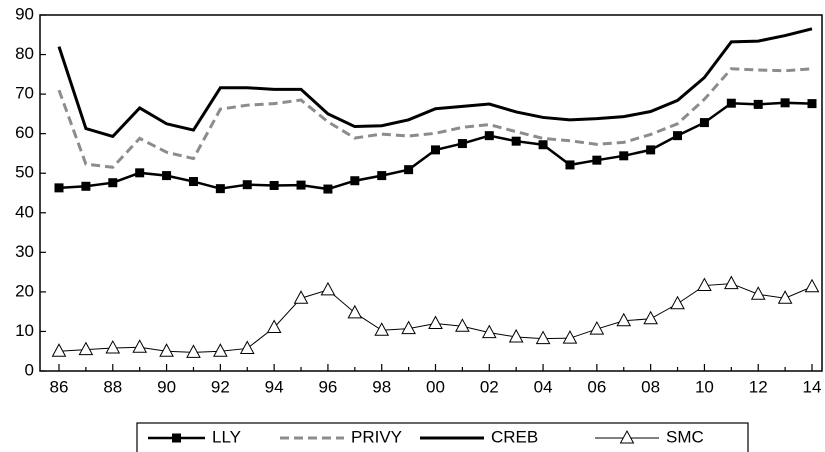 This screenshot has height=452, width=825. What do you see at coordinates (704, 386) in the screenshot?
I see `x-tick-label: 10` at bounding box center [704, 386].